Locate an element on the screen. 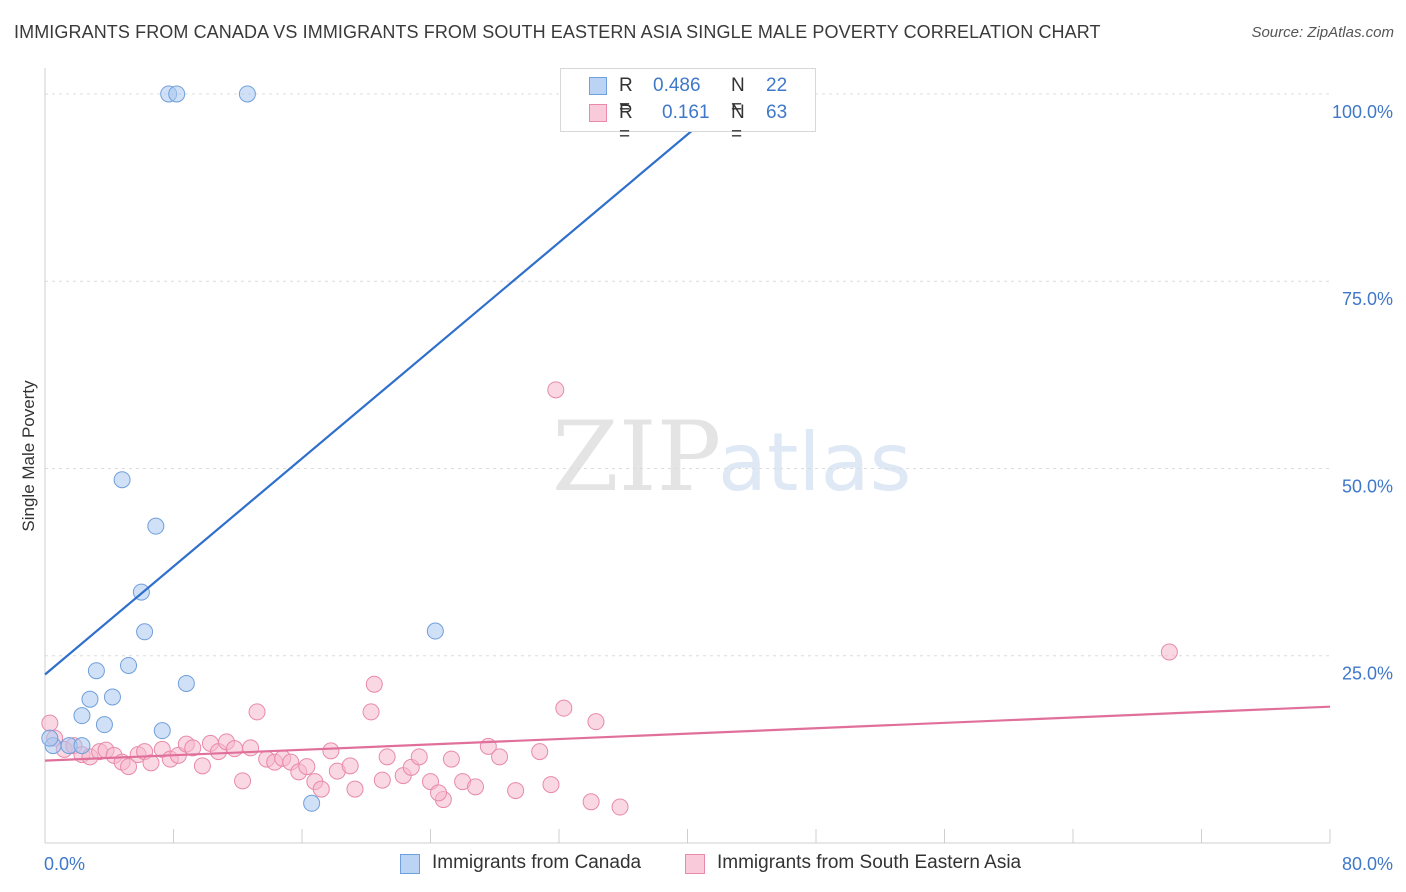 The width and height of the screenshot is (1406, 892). x-tick-label: 0.0% is located at coordinates (64, 864).